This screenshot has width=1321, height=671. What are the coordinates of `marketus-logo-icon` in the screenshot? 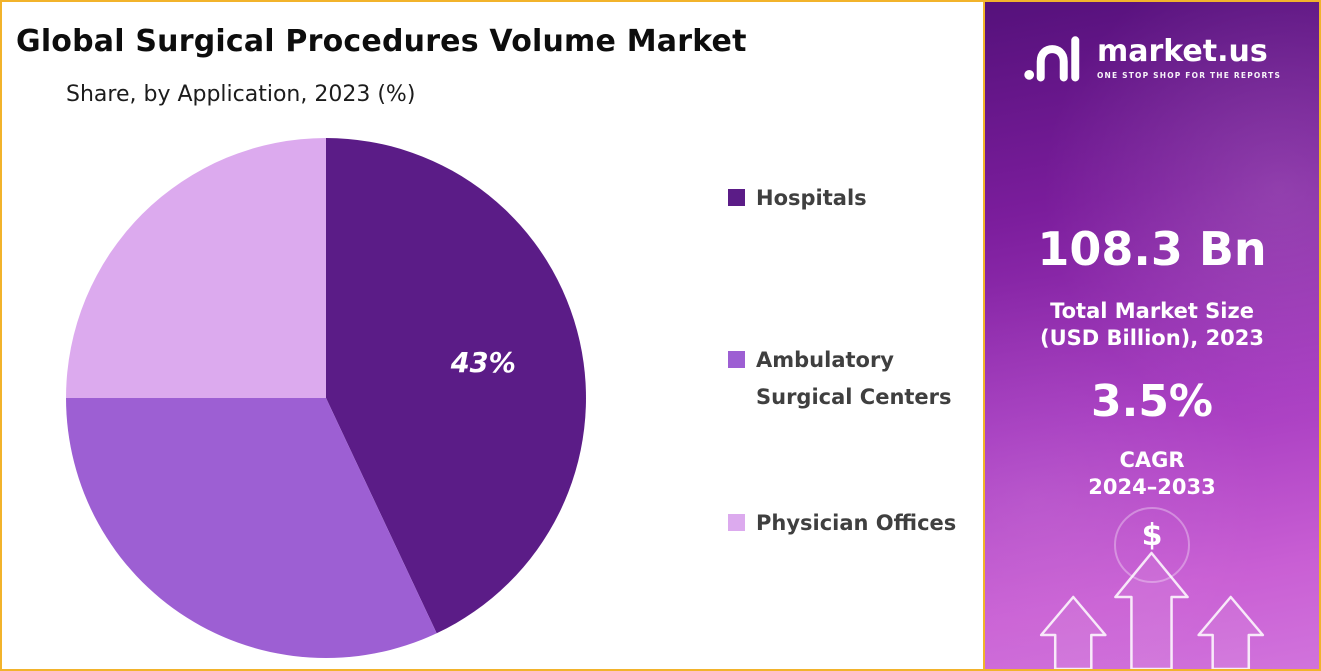 It's located at (1052, 59).